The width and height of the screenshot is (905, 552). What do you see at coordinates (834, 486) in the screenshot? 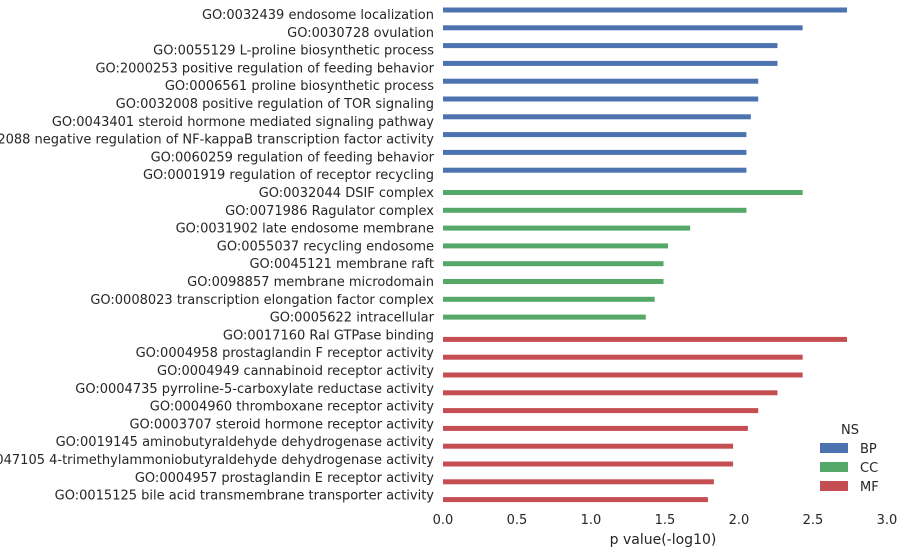
I see `legend-swatch-mf` at bounding box center [834, 486].